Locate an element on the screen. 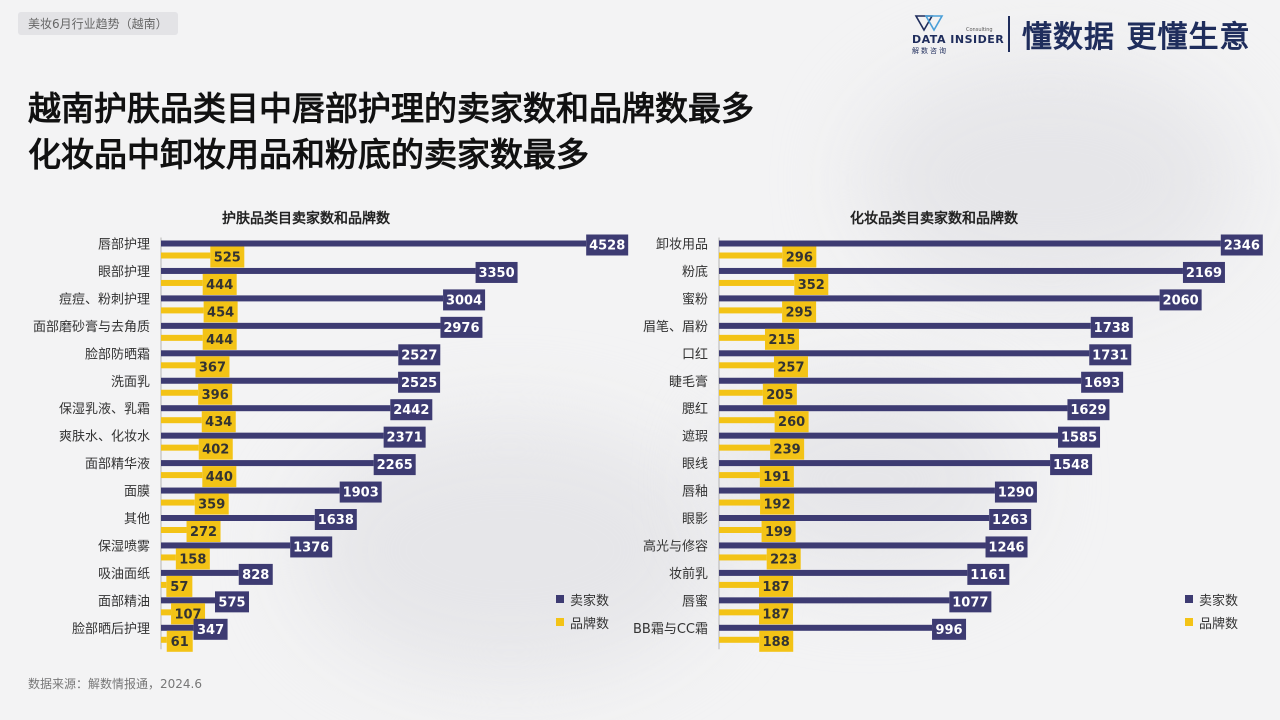 Image resolution: width=1280 pixels, height=720 pixels. seller-value-label: 2527 is located at coordinates (419, 355).